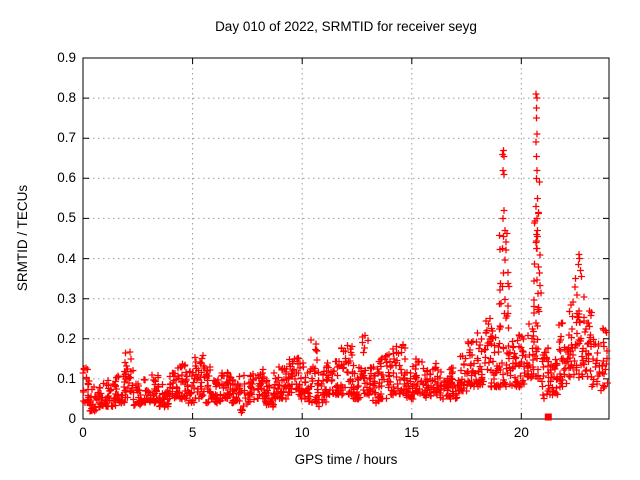 This screenshot has height=480, width=640. Describe the element at coordinates (66, 378) in the screenshot. I see `y-tick-label: 0.1` at that location.